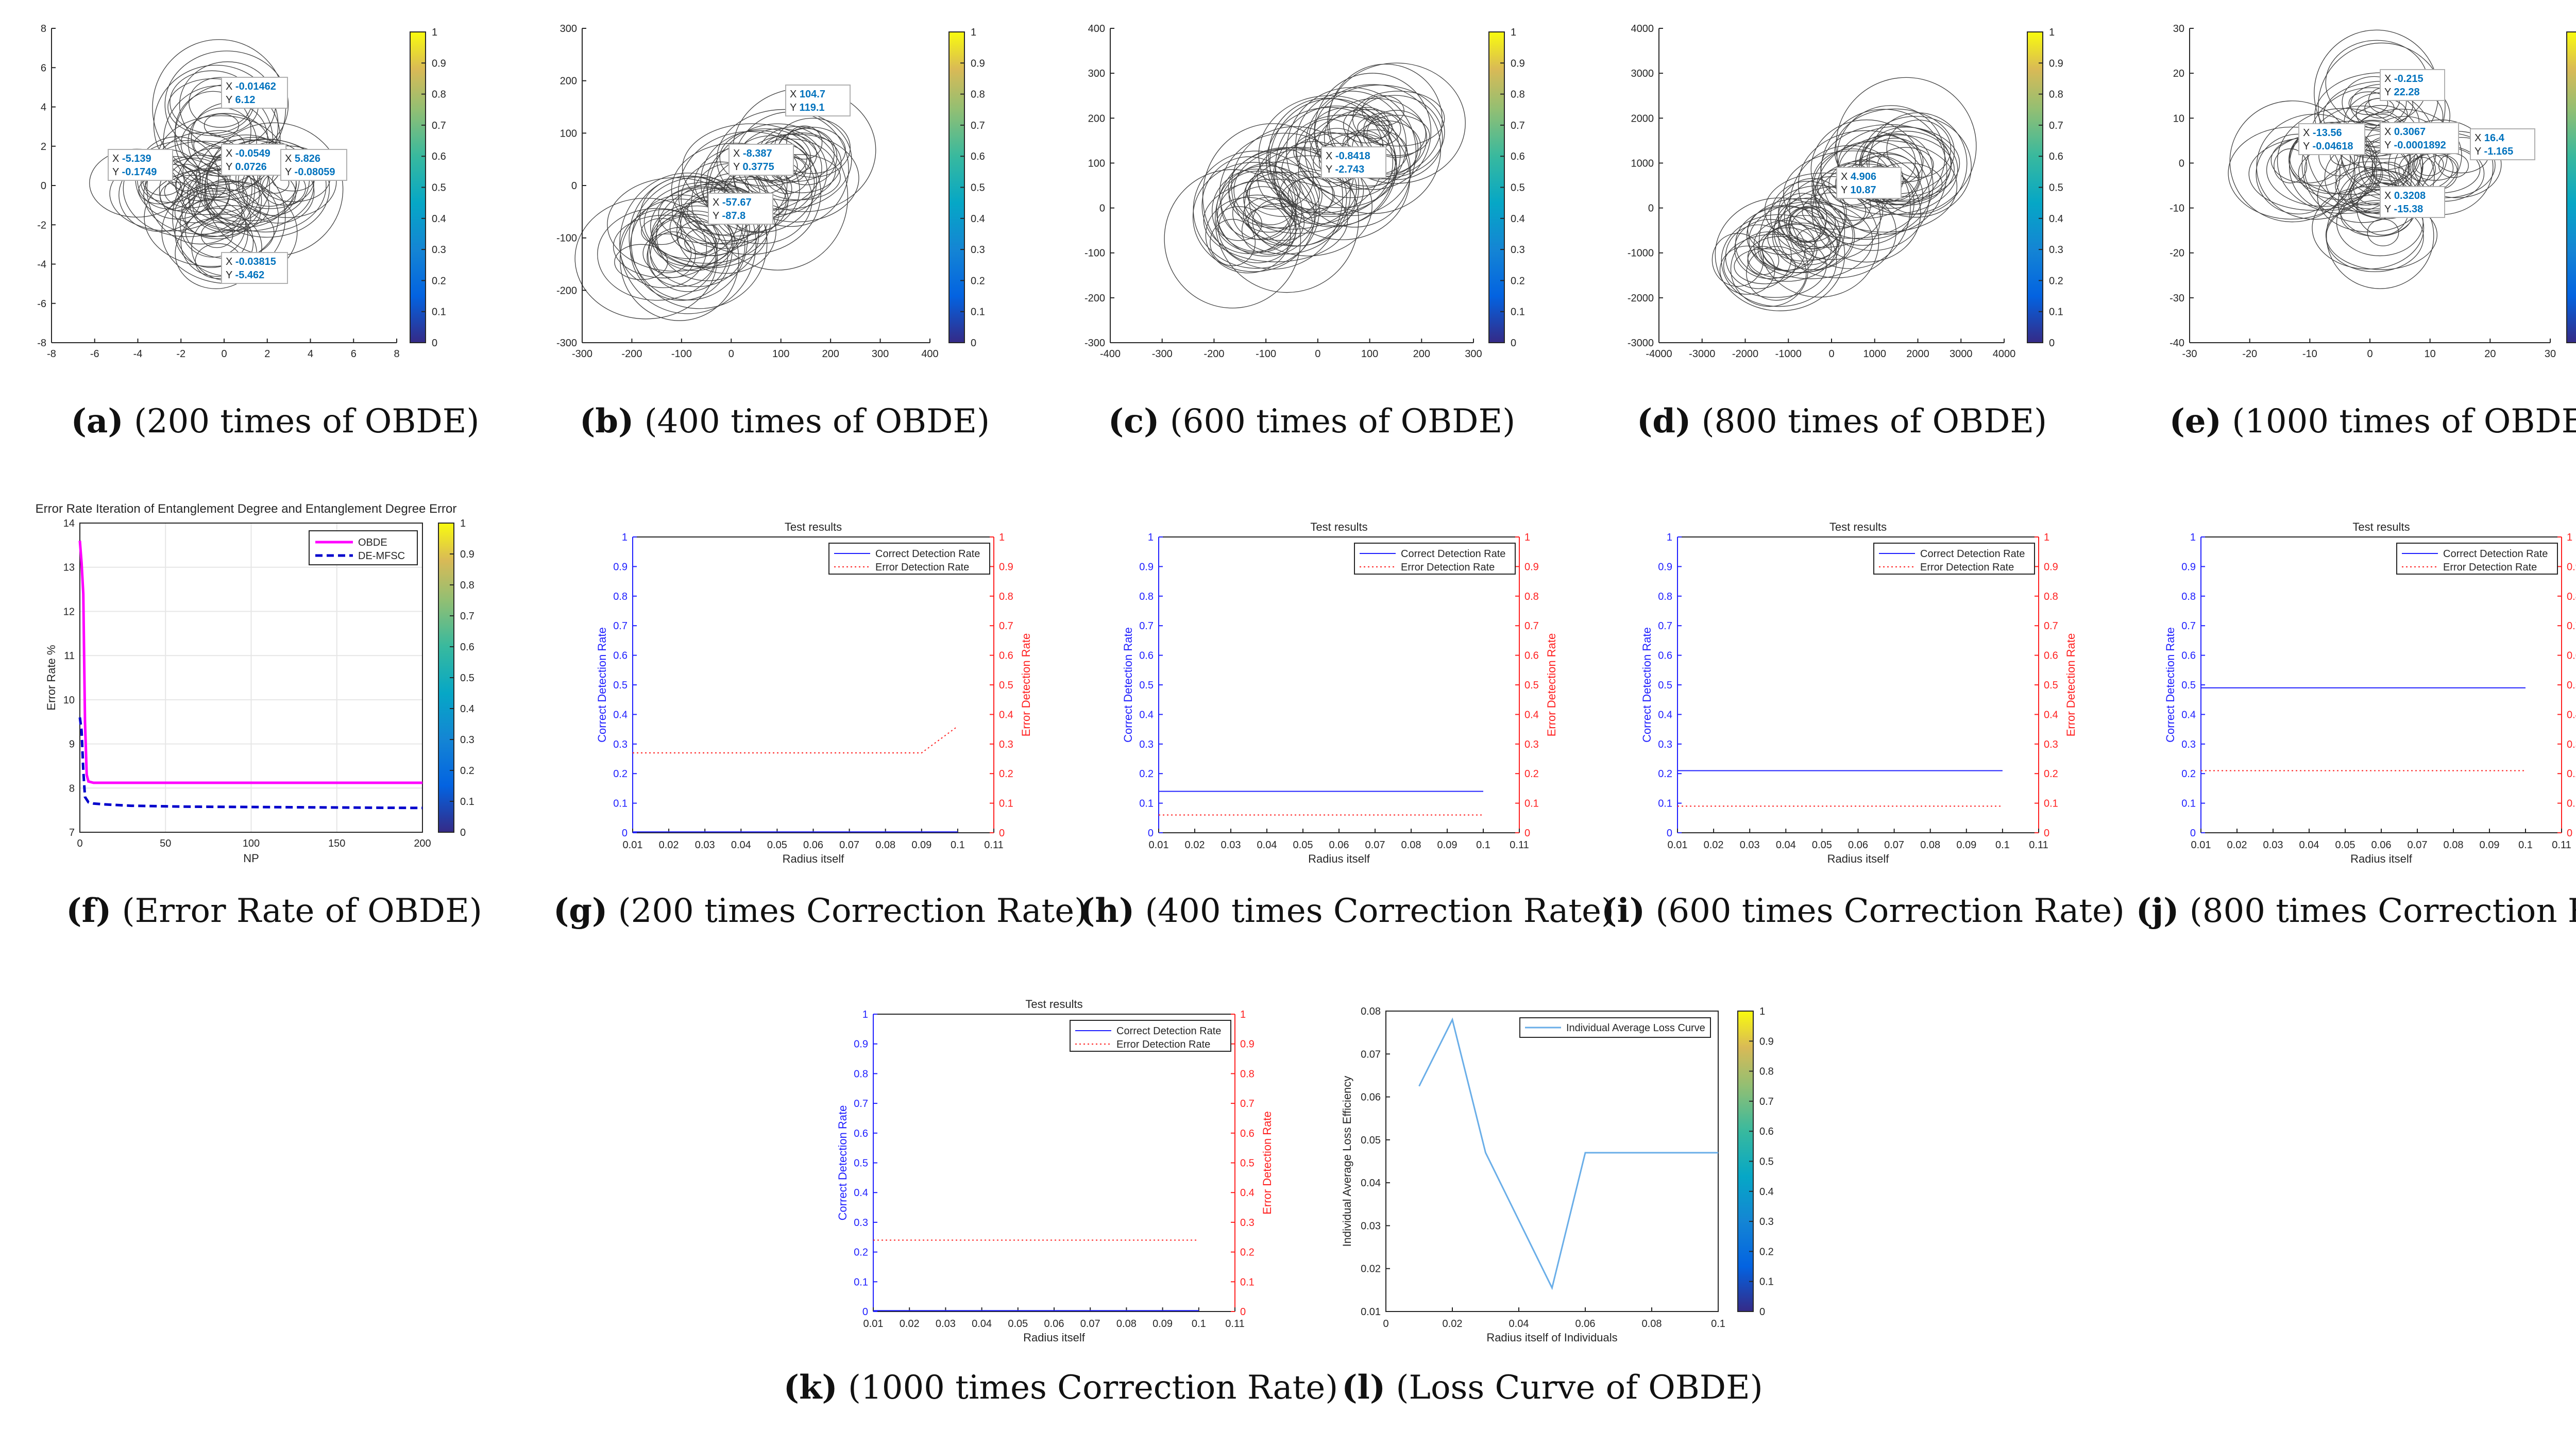  Describe the element at coordinates (363, 547) in the screenshot. I see `legend-box` at that location.